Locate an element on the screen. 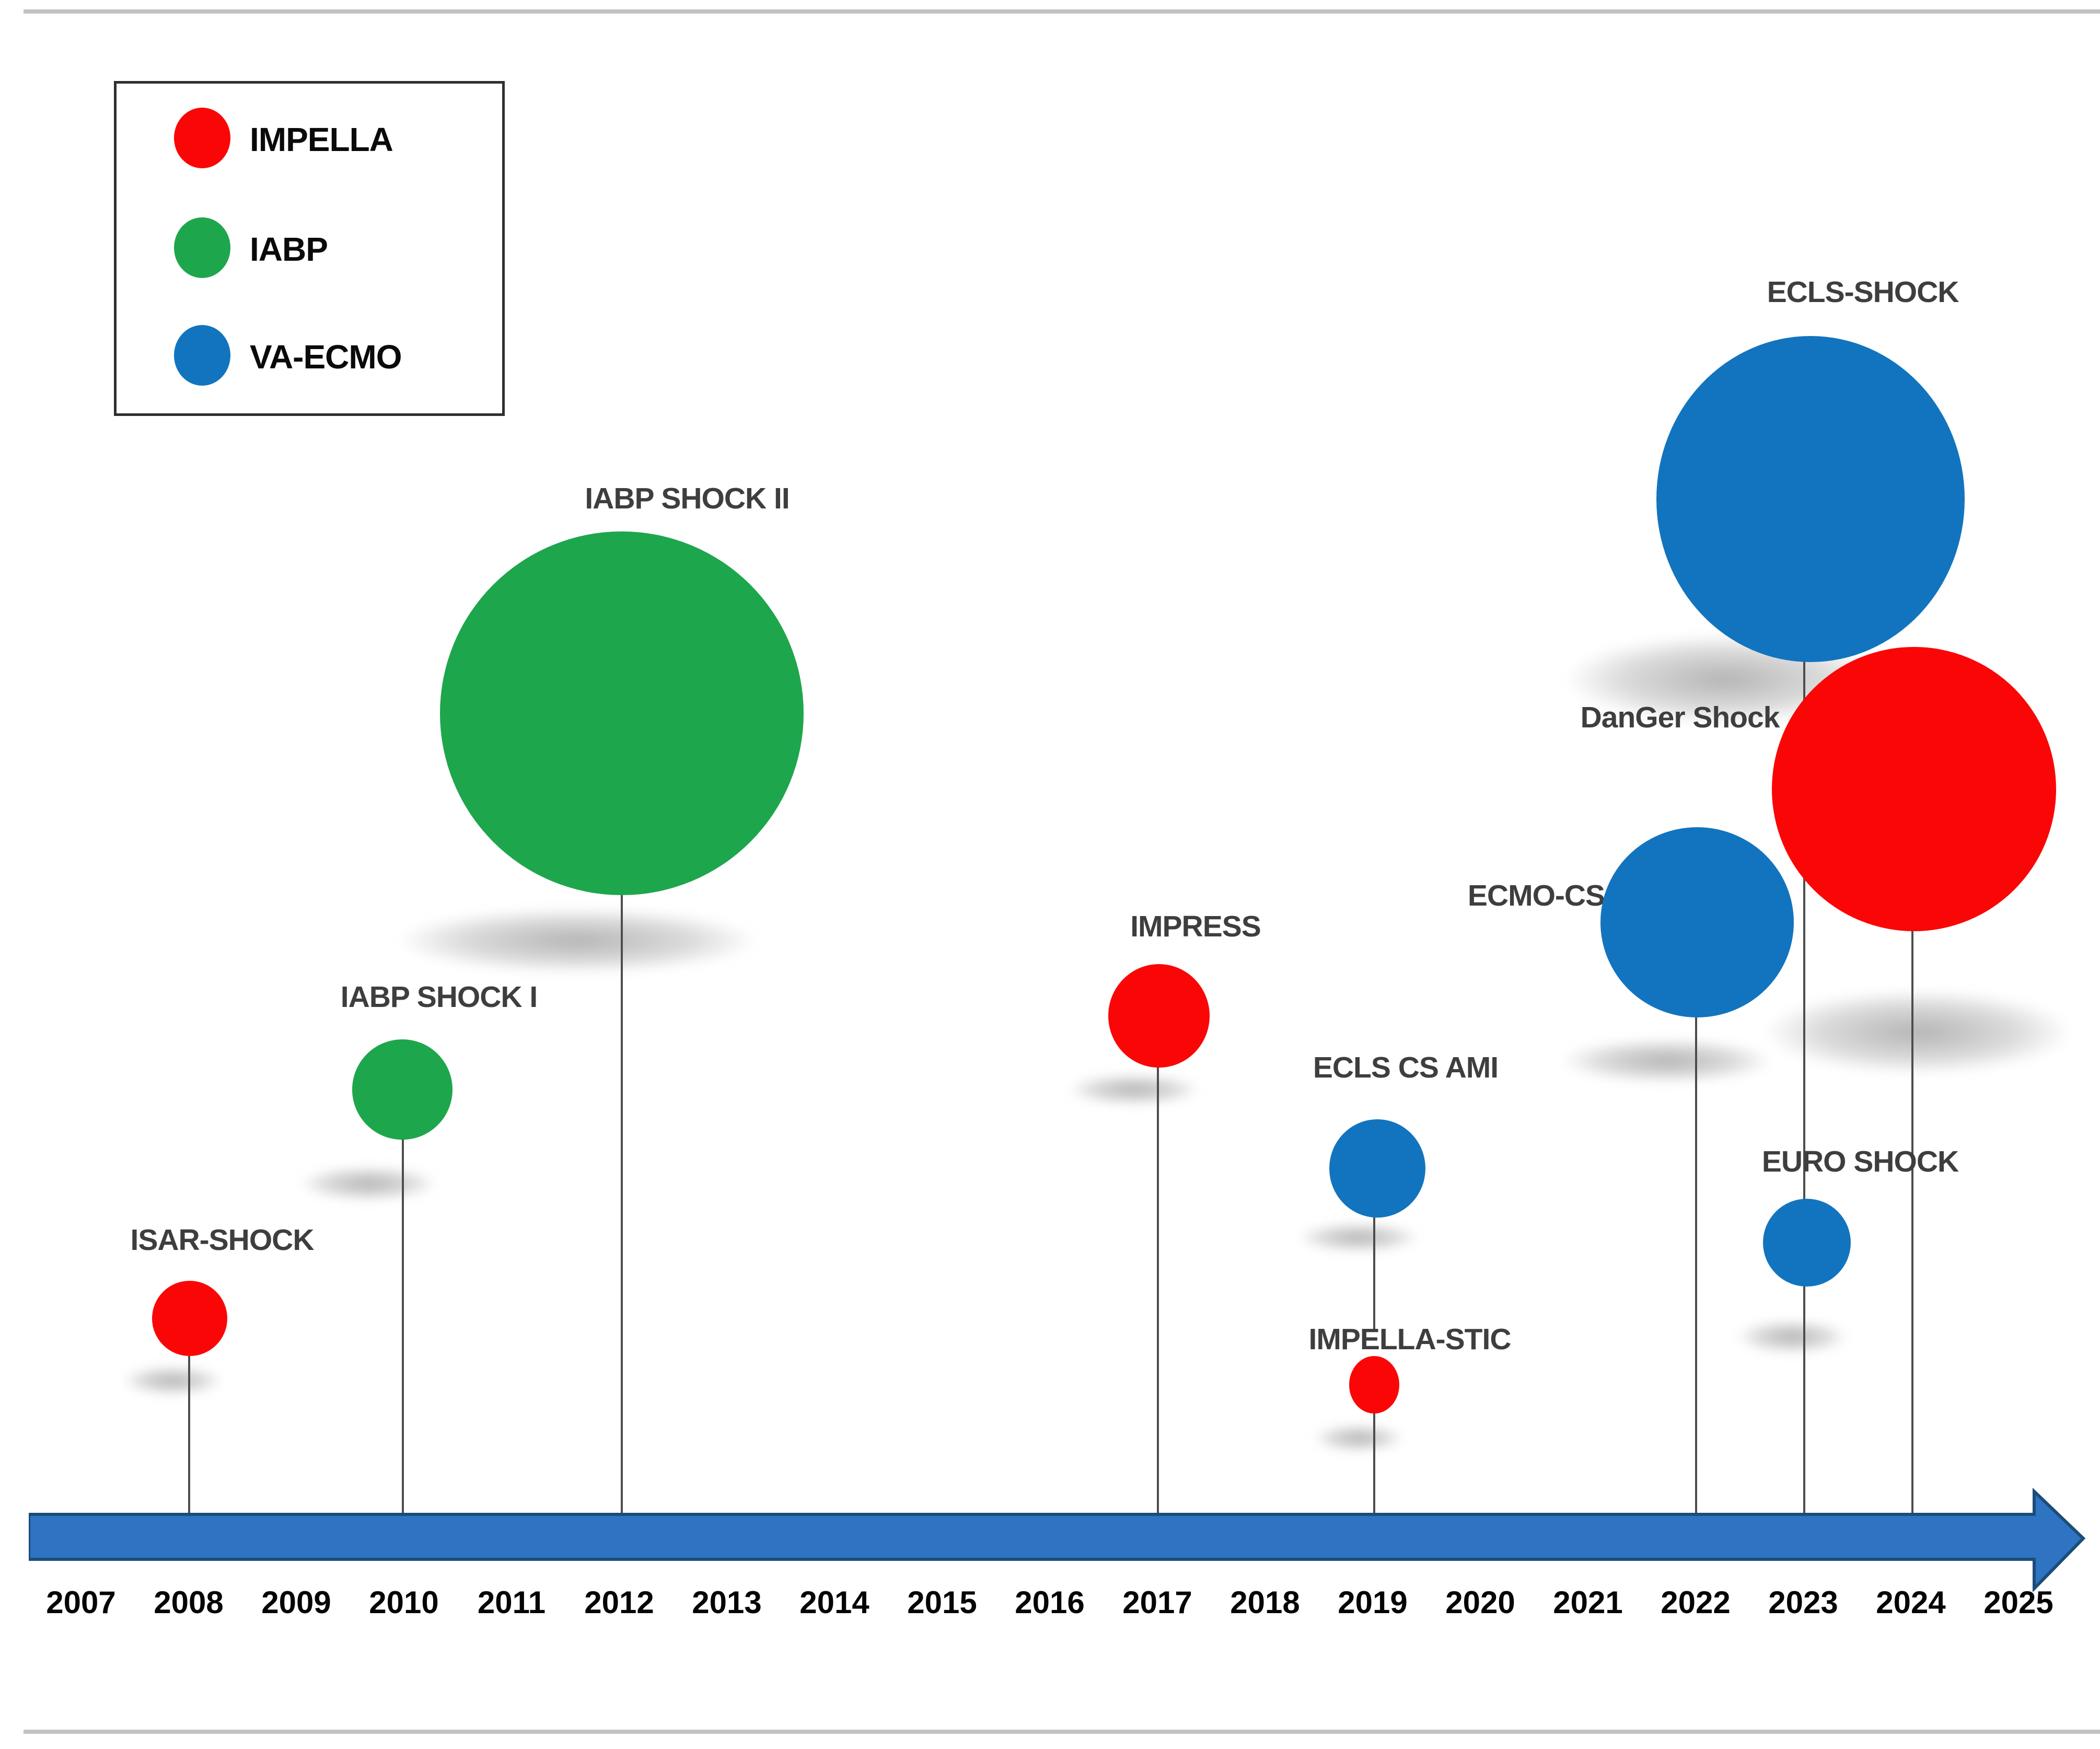 This screenshot has height=1749, width=2100. bubble-impella-stic is located at coordinates (1374, 1385).